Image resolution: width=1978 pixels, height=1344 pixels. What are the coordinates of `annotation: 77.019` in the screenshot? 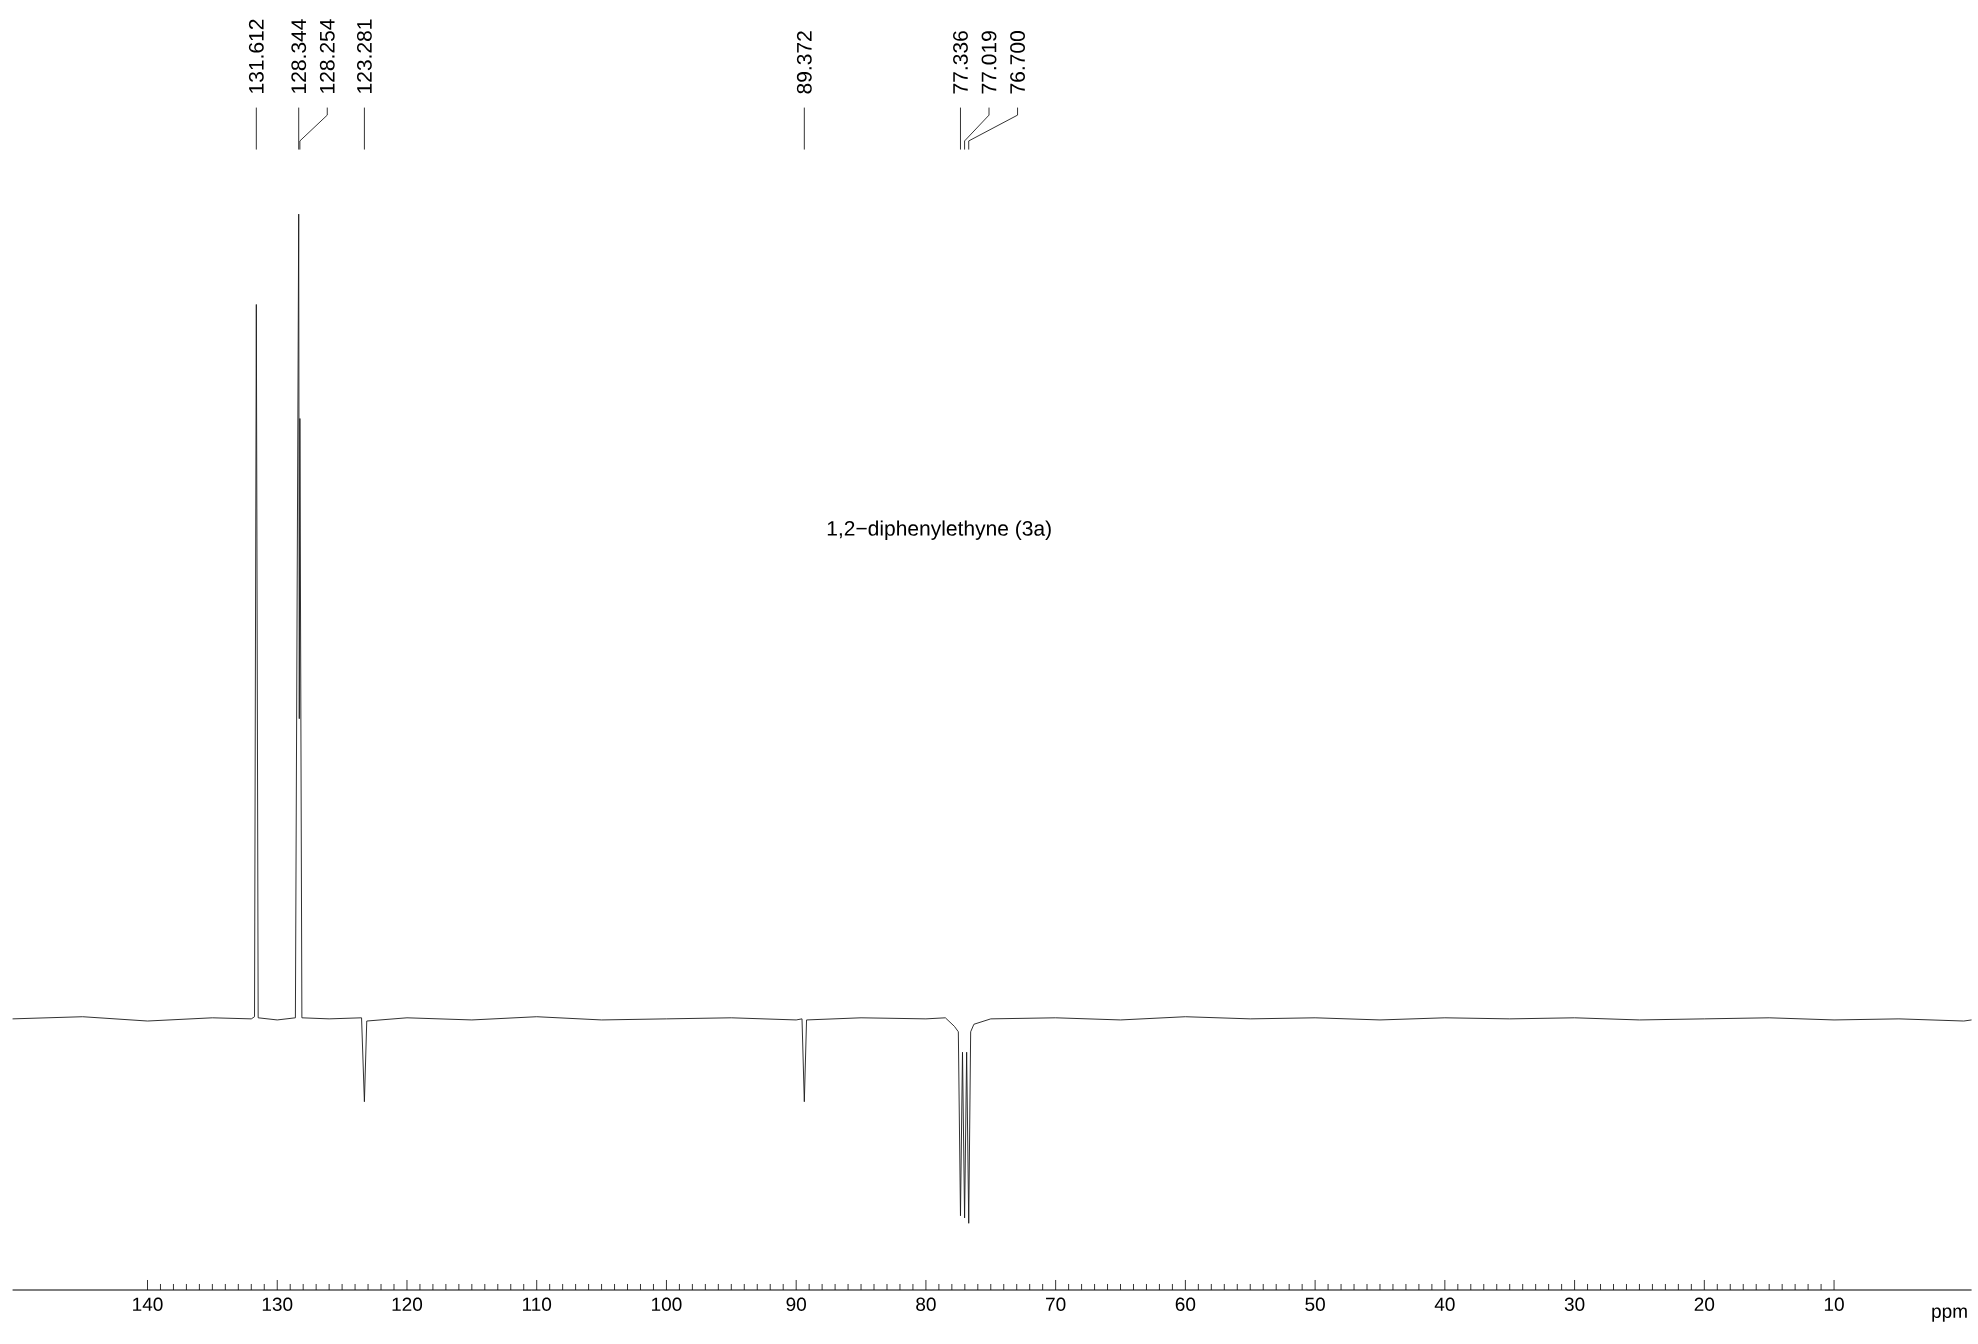 It's located at (989, 62).